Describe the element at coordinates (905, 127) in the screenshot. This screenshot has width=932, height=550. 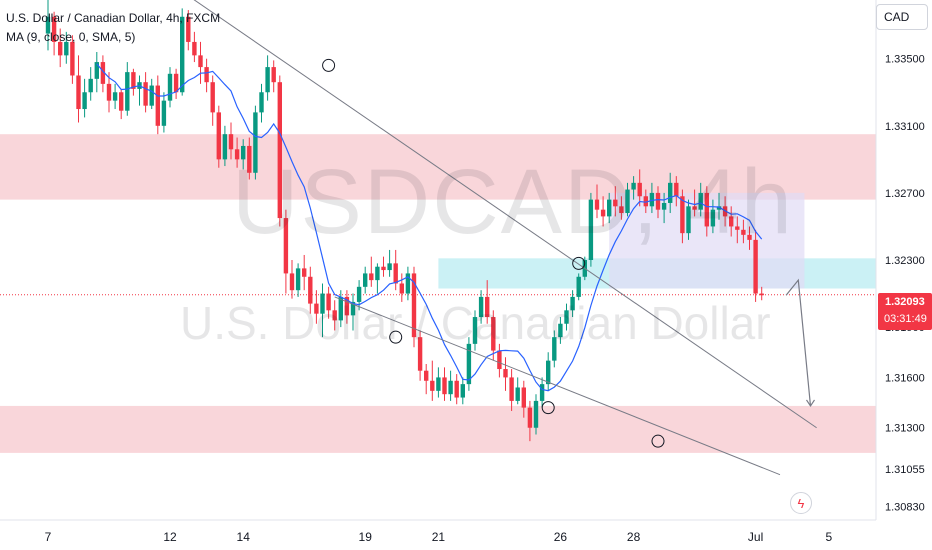
I see `price-tick-label: 1.33100` at that location.